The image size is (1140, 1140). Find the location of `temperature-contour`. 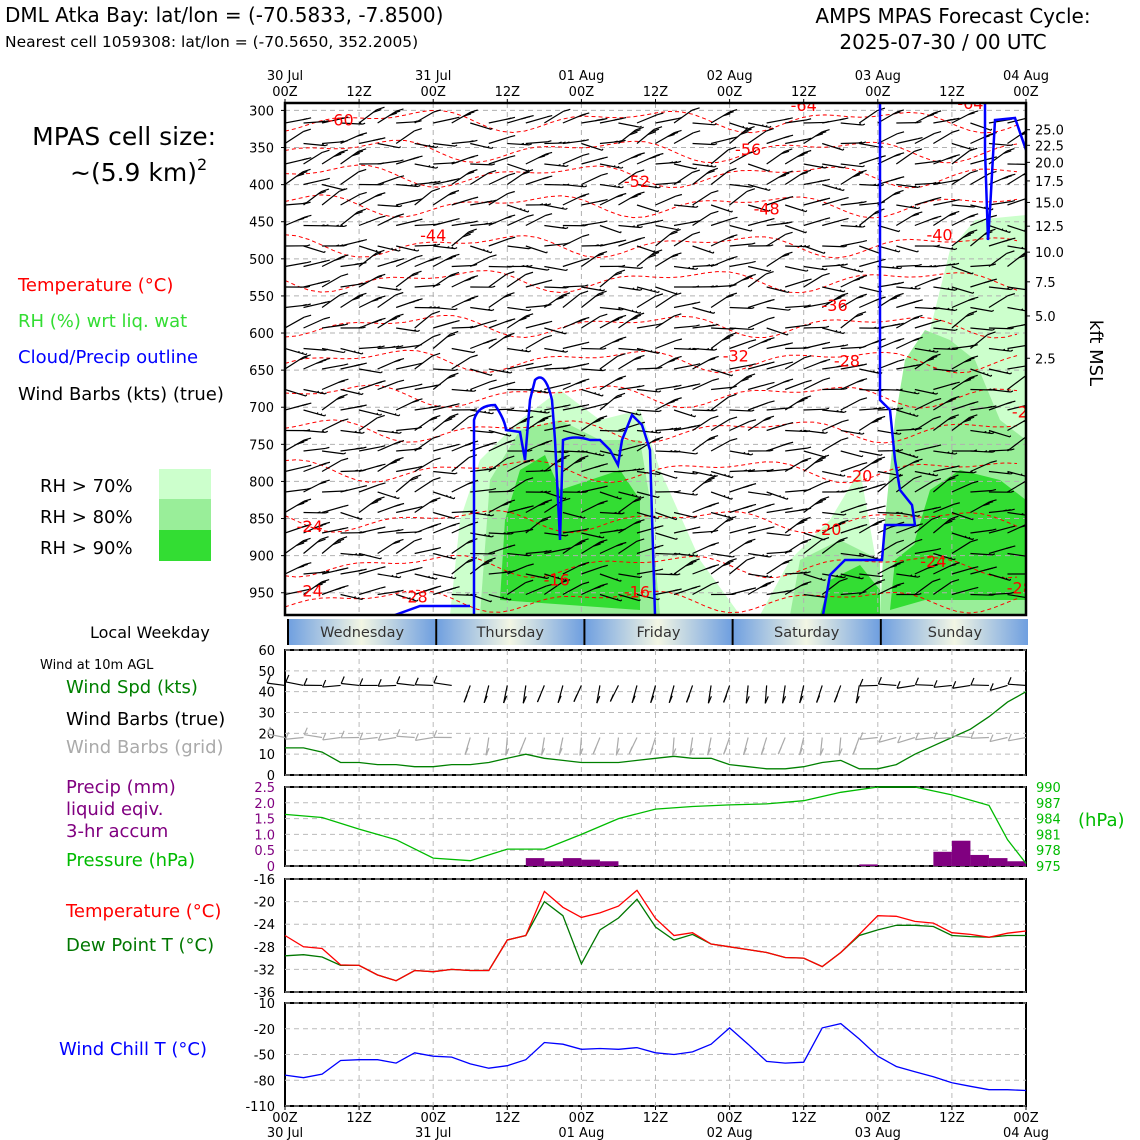

temperature-contour is located at coordinates (651, 176).